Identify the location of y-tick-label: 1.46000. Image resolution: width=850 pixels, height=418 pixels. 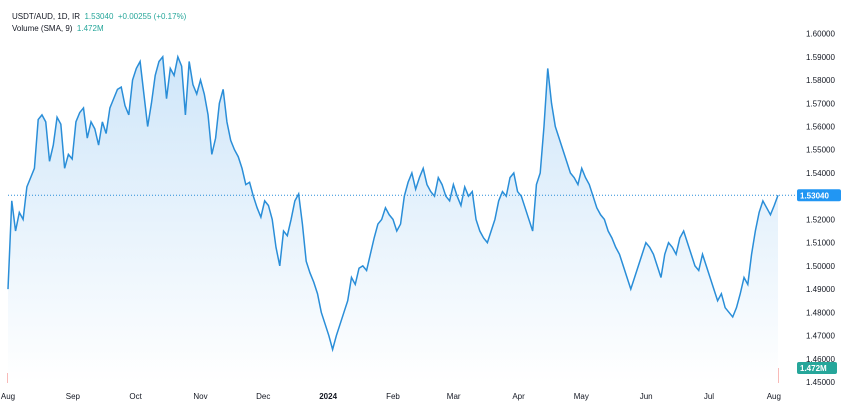
(820, 359).